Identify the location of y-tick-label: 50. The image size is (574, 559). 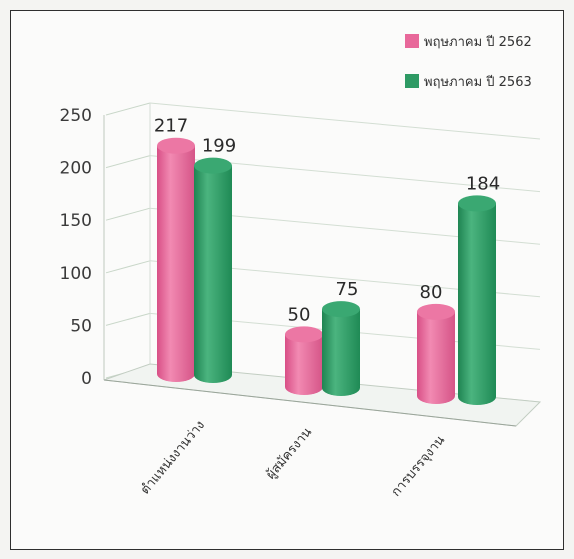
(81, 326).